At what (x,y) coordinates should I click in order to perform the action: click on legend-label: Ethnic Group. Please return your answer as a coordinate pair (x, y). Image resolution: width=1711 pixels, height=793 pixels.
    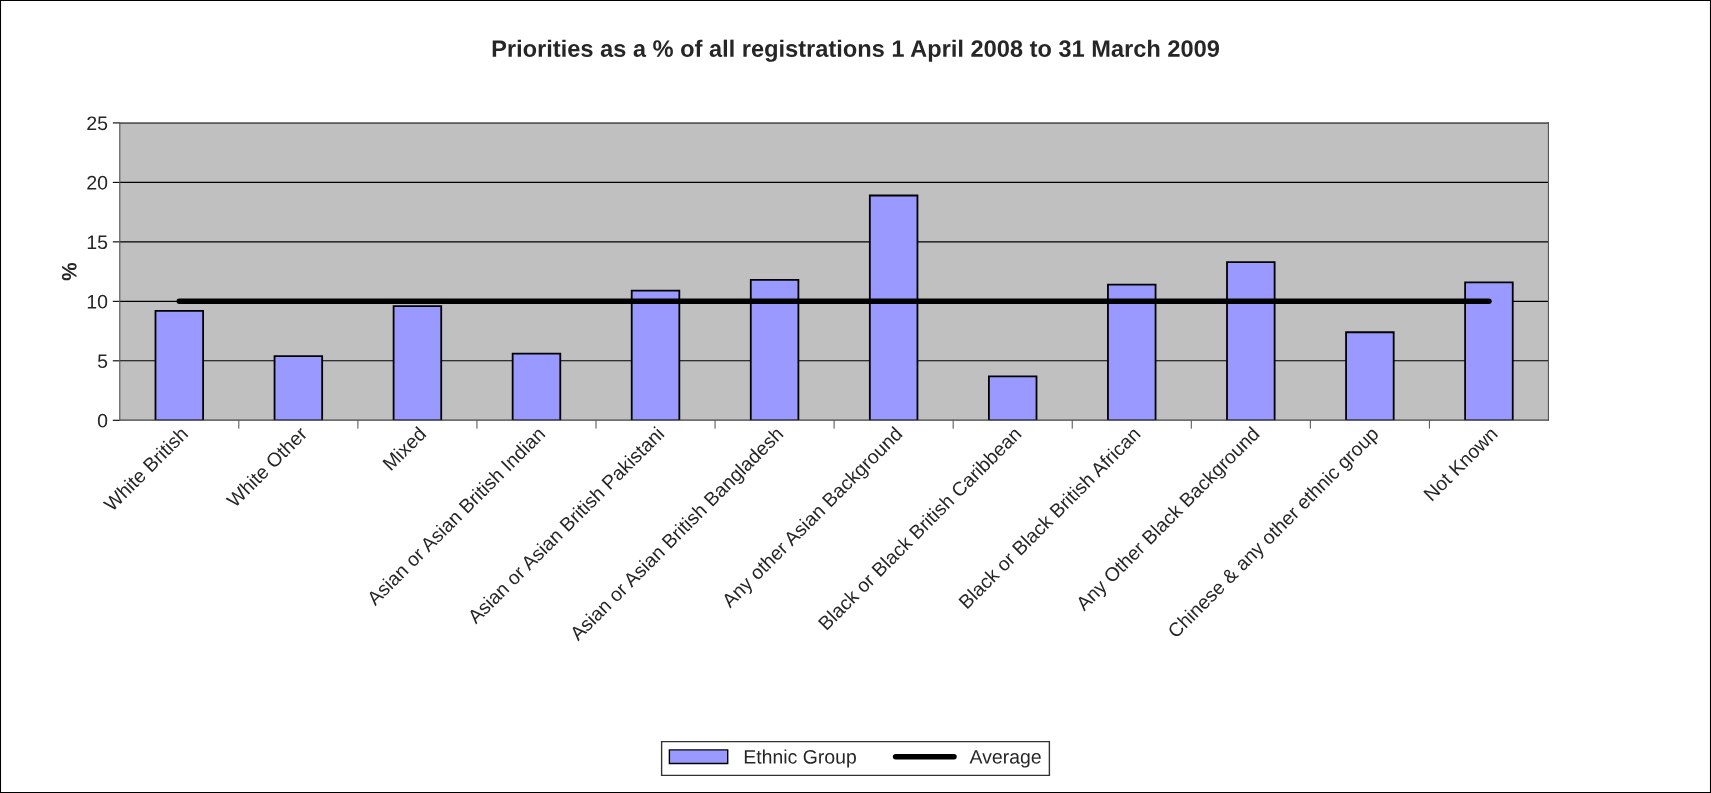
    Looking at the image, I should click on (800, 758).